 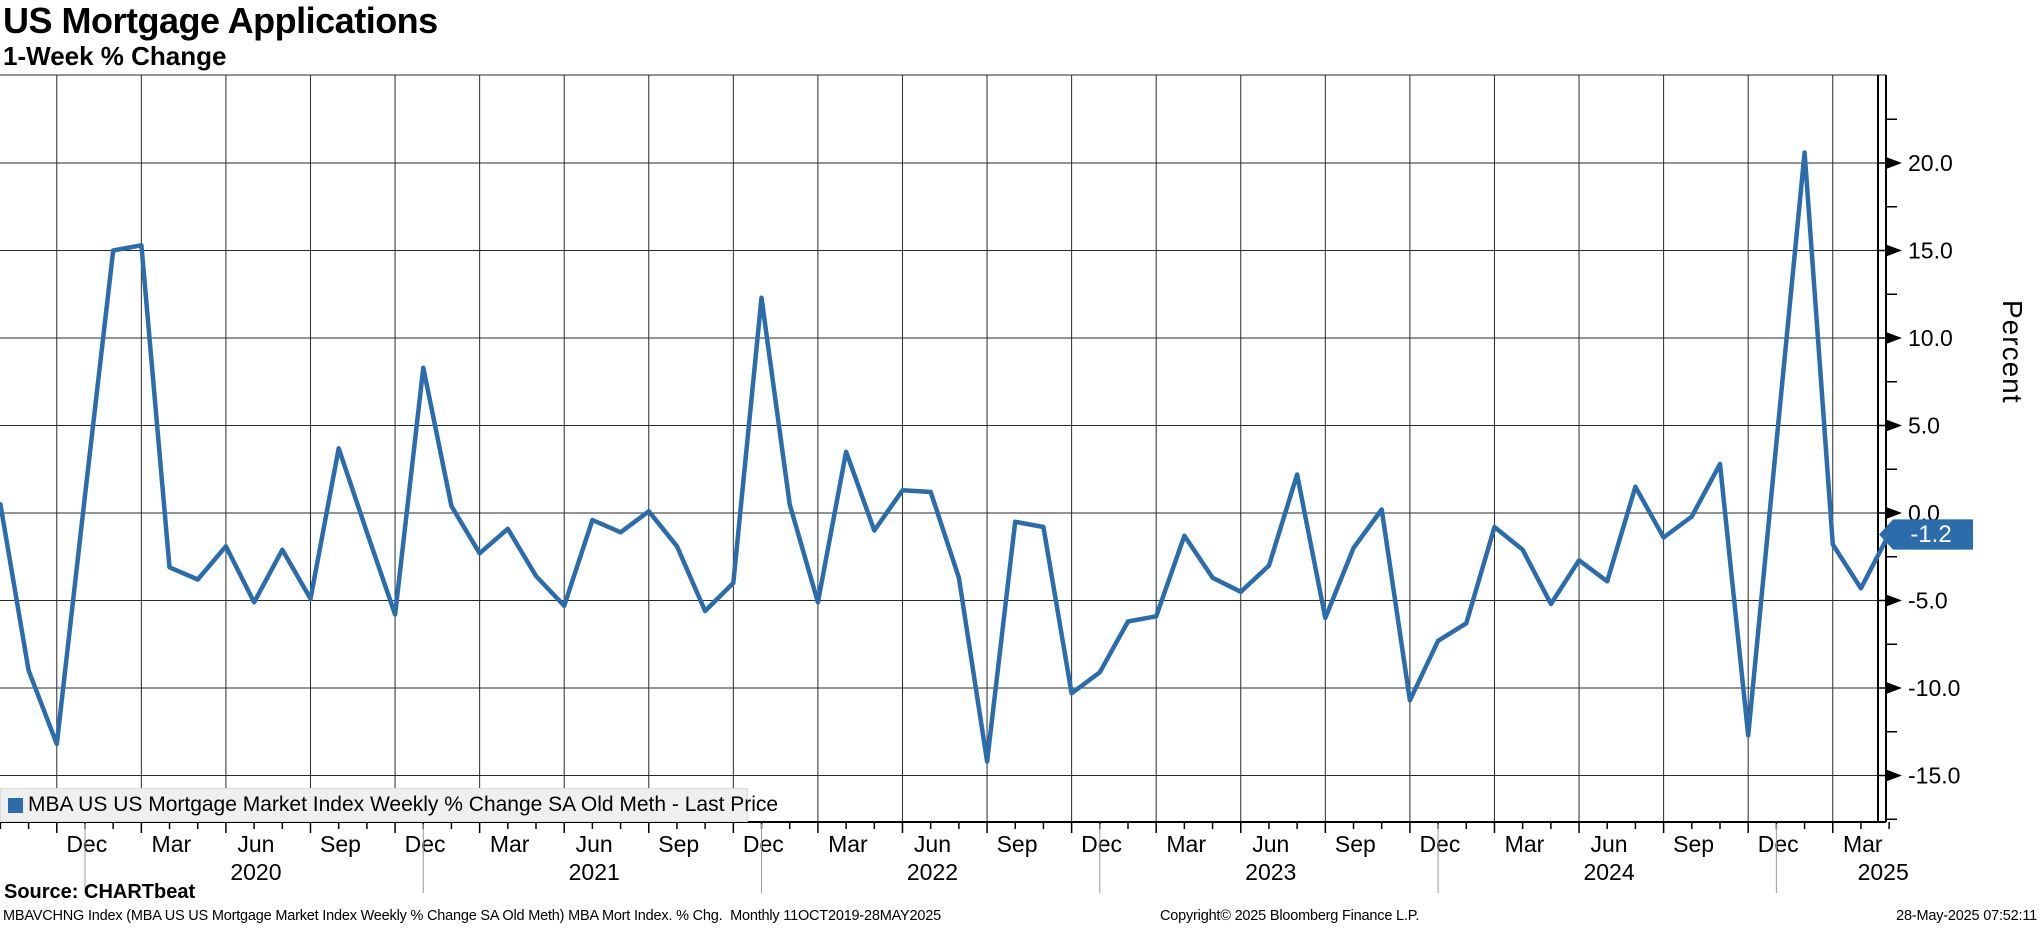 I want to click on y-tick-label: 15.0, so click(x=1930, y=251).